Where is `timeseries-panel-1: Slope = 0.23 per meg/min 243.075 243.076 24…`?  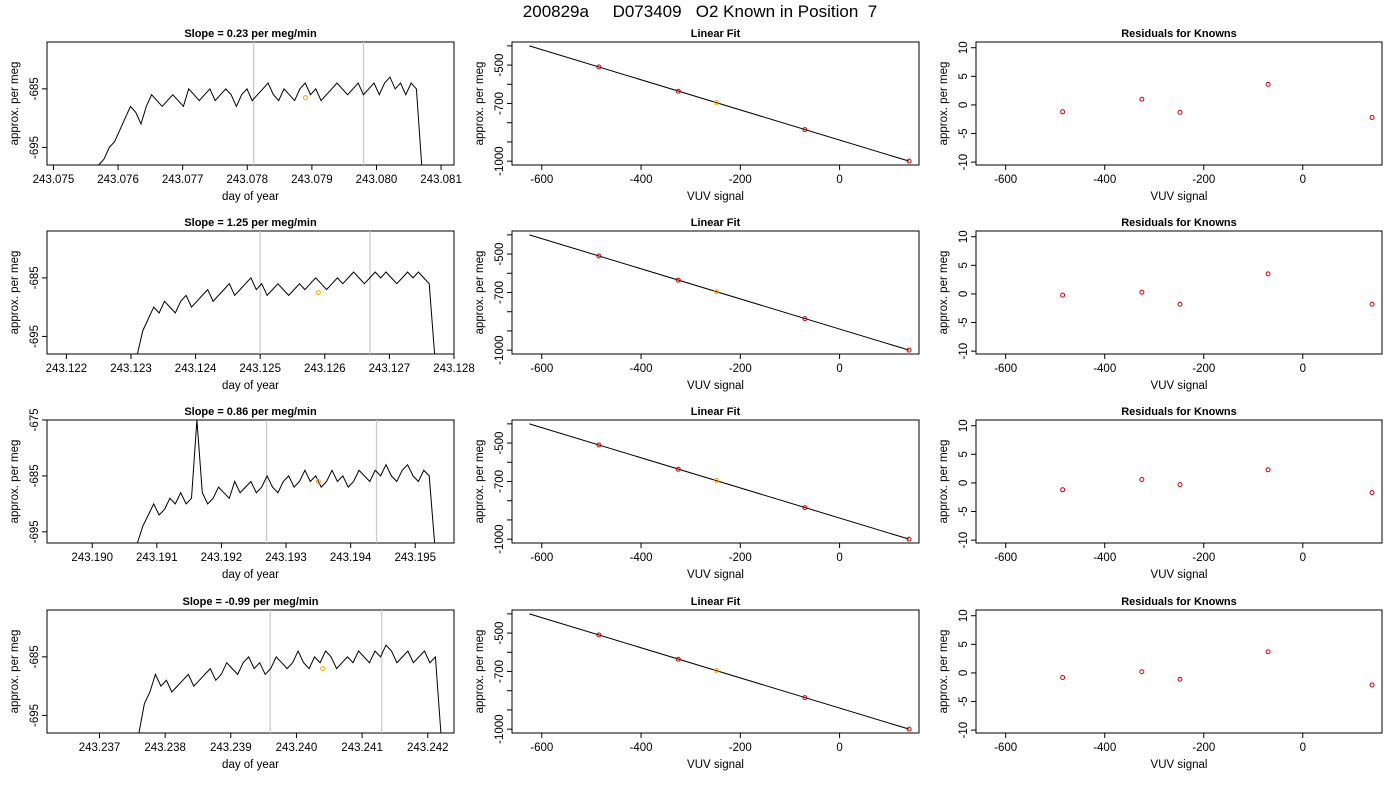 timeseries-panel-1: Slope = 0.23 per meg/min 243.075 243.076 24… is located at coordinates (235, 115).